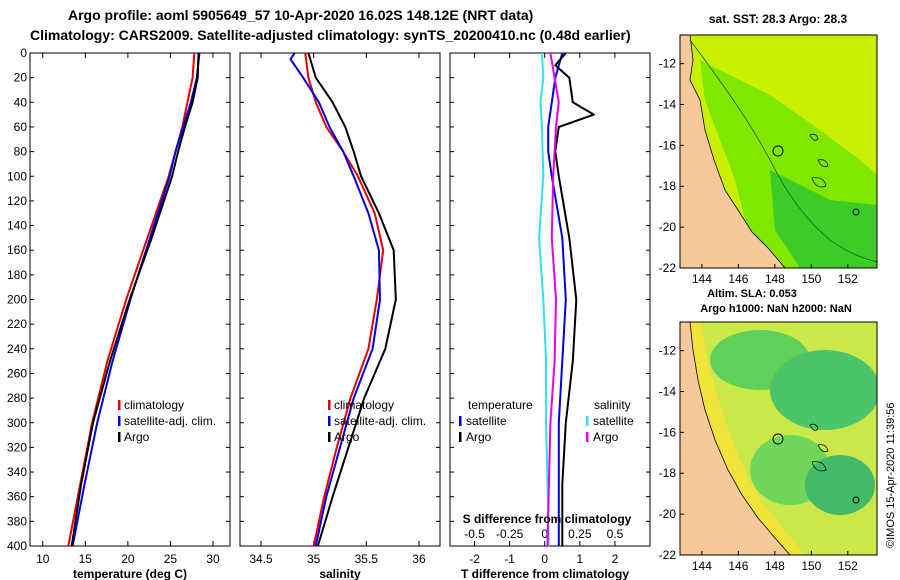 The height and width of the screenshot is (580, 900). Describe the element at coordinates (544, 559) in the screenshot. I see `x-tick-label: 0` at that location.